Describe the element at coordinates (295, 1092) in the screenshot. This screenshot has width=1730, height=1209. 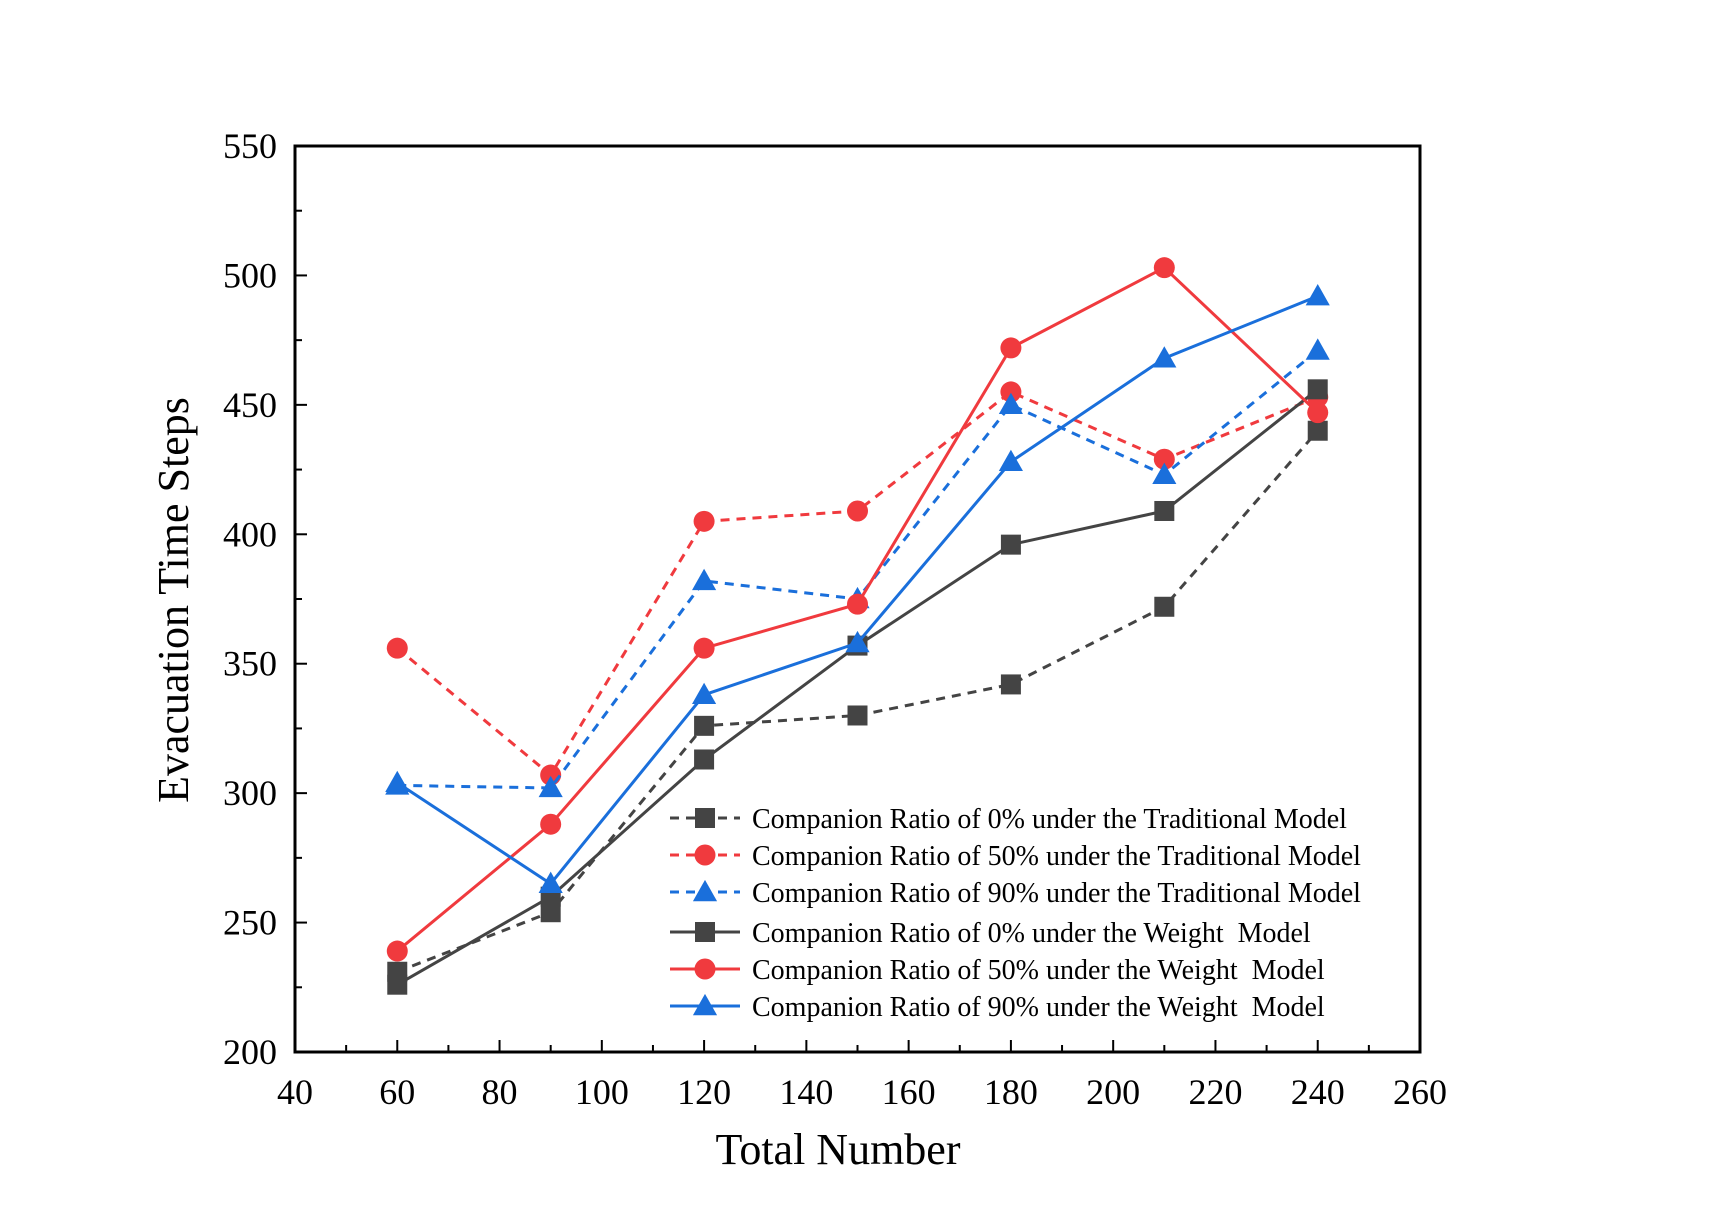
I see `x-tick-label: 40` at that location.